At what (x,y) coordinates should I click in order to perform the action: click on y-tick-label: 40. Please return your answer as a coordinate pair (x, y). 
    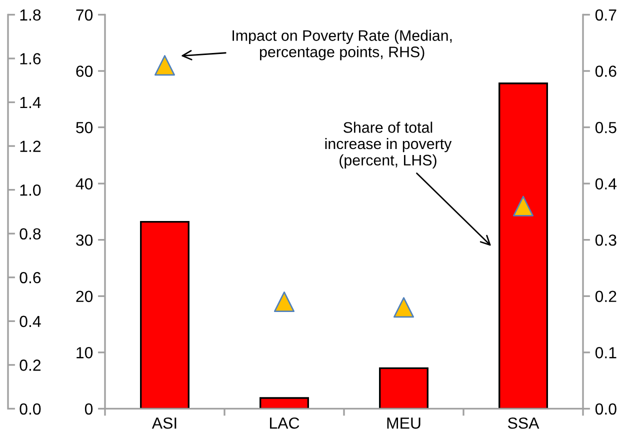
    Looking at the image, I should click on (84, 184).